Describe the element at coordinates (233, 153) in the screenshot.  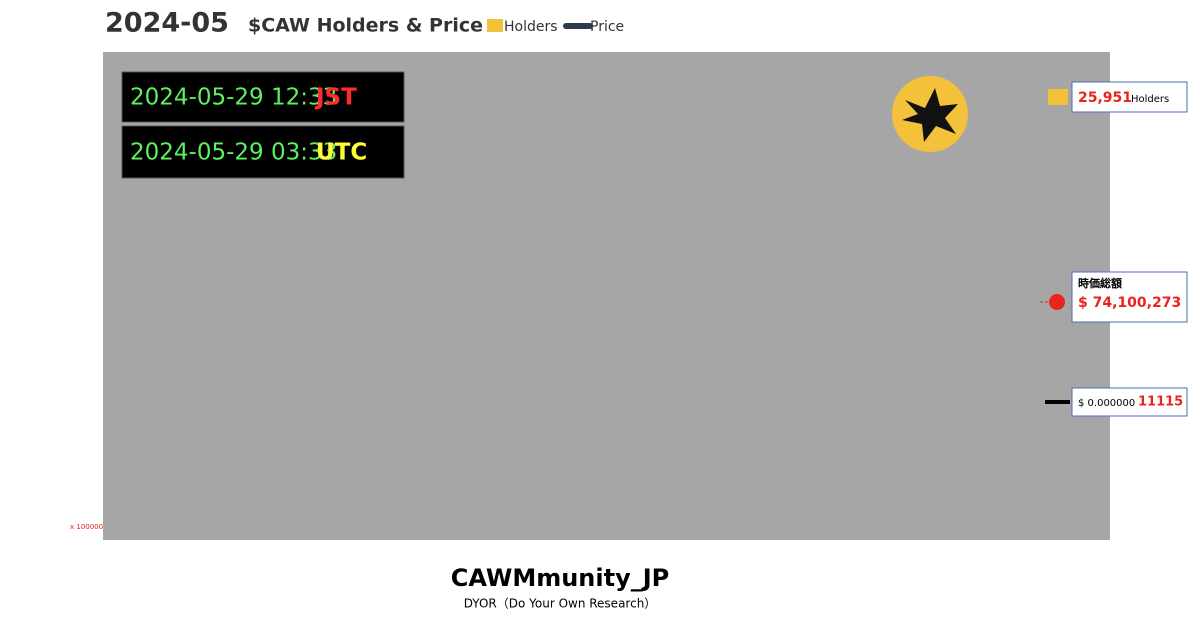
I see `clock-time: 2024-05-29 03:33` at that location.